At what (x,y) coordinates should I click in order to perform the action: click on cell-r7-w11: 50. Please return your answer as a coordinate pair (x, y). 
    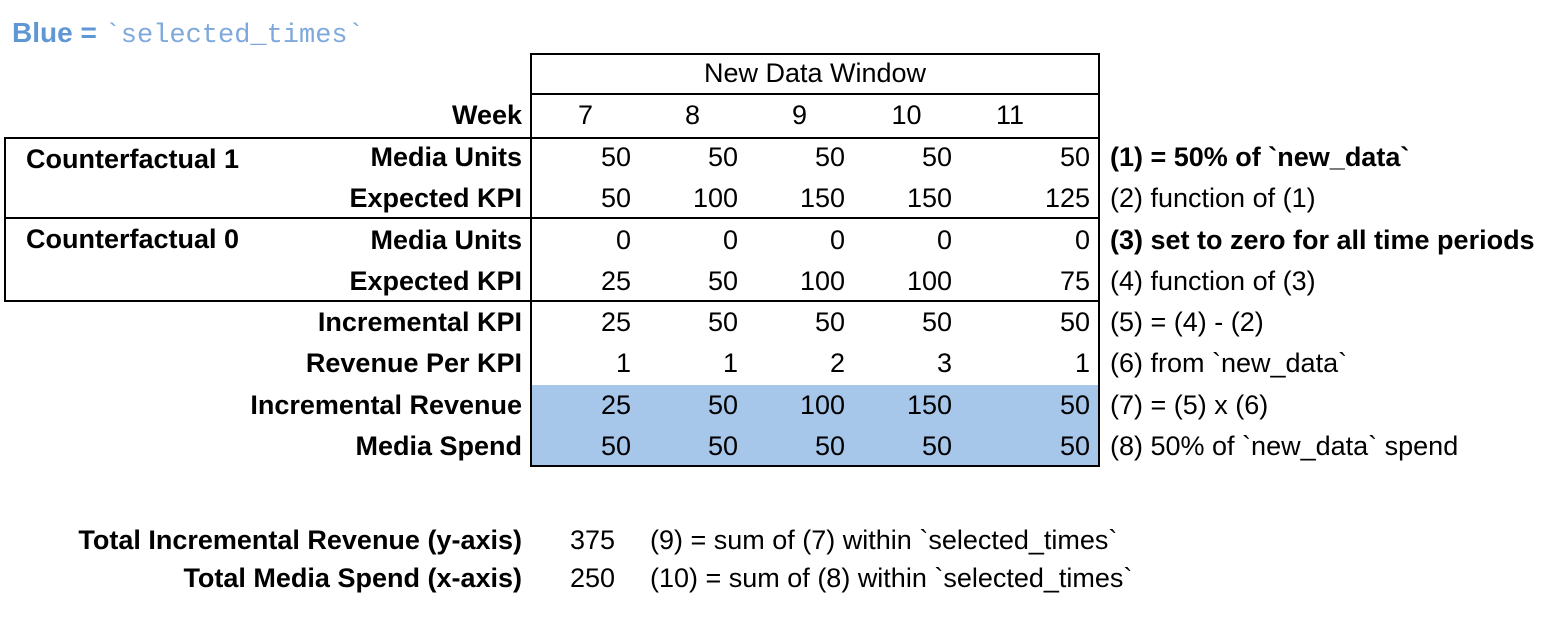
    Looking at the image, I should click on (1074, 405).